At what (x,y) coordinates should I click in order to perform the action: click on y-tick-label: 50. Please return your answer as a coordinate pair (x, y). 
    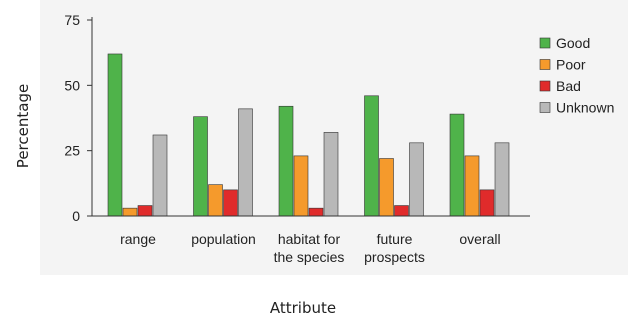
    Looking at the image, I should click on (72, 85).